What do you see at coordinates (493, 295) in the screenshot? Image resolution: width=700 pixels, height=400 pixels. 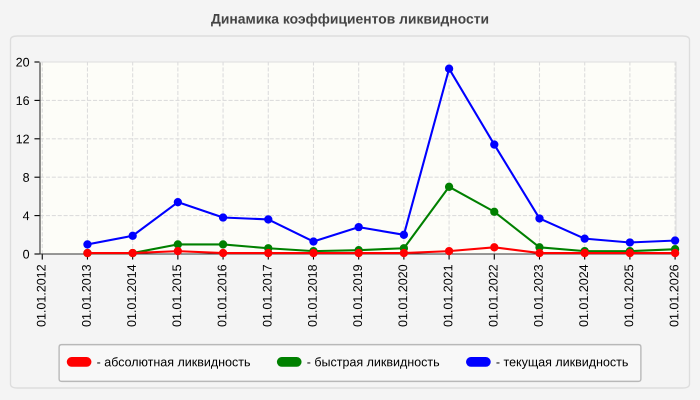 I see `x-tick-label: 01.01.2022` at bounding box center [493, 295].